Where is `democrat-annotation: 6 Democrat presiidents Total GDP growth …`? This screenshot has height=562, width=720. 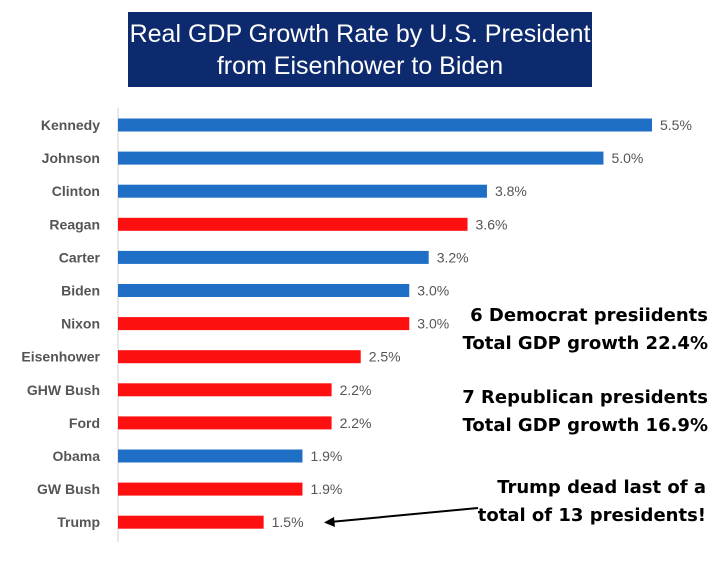 democrat-annotation: 6 Democrat presiidents Total GDP growth … is located at coordinates (585, 330).